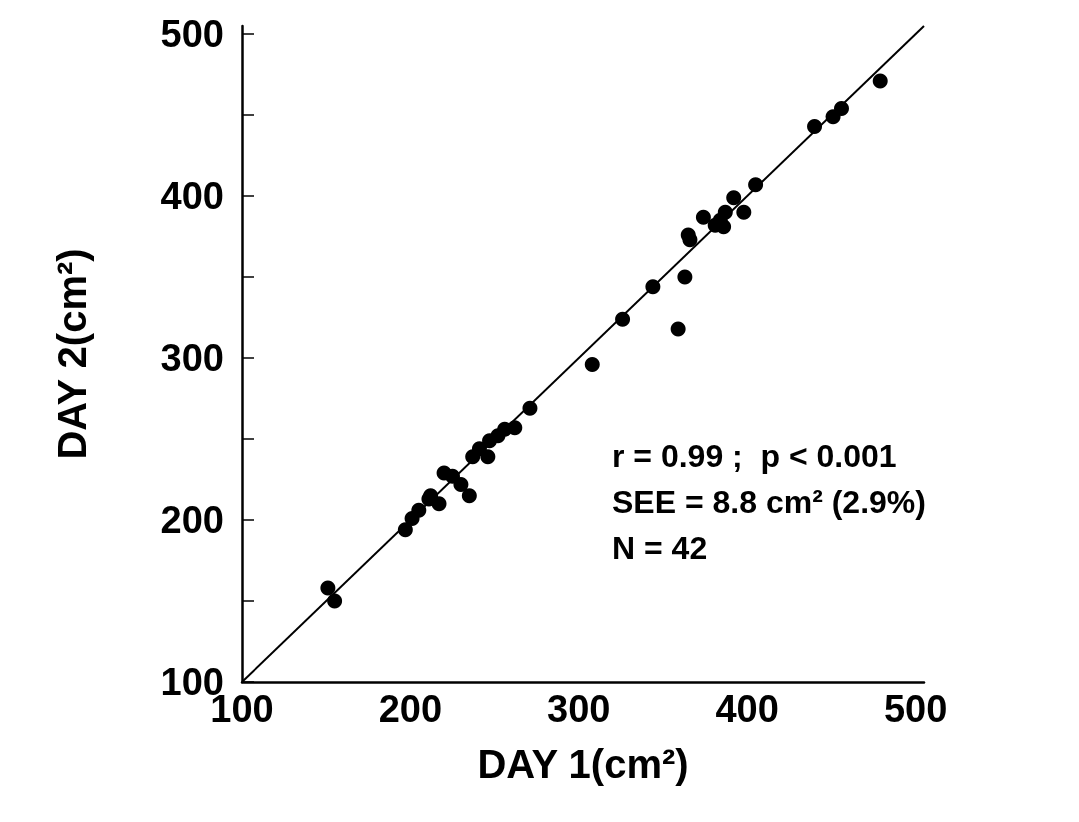  I want to click on y-tick-label: 400, so click(192, 196).